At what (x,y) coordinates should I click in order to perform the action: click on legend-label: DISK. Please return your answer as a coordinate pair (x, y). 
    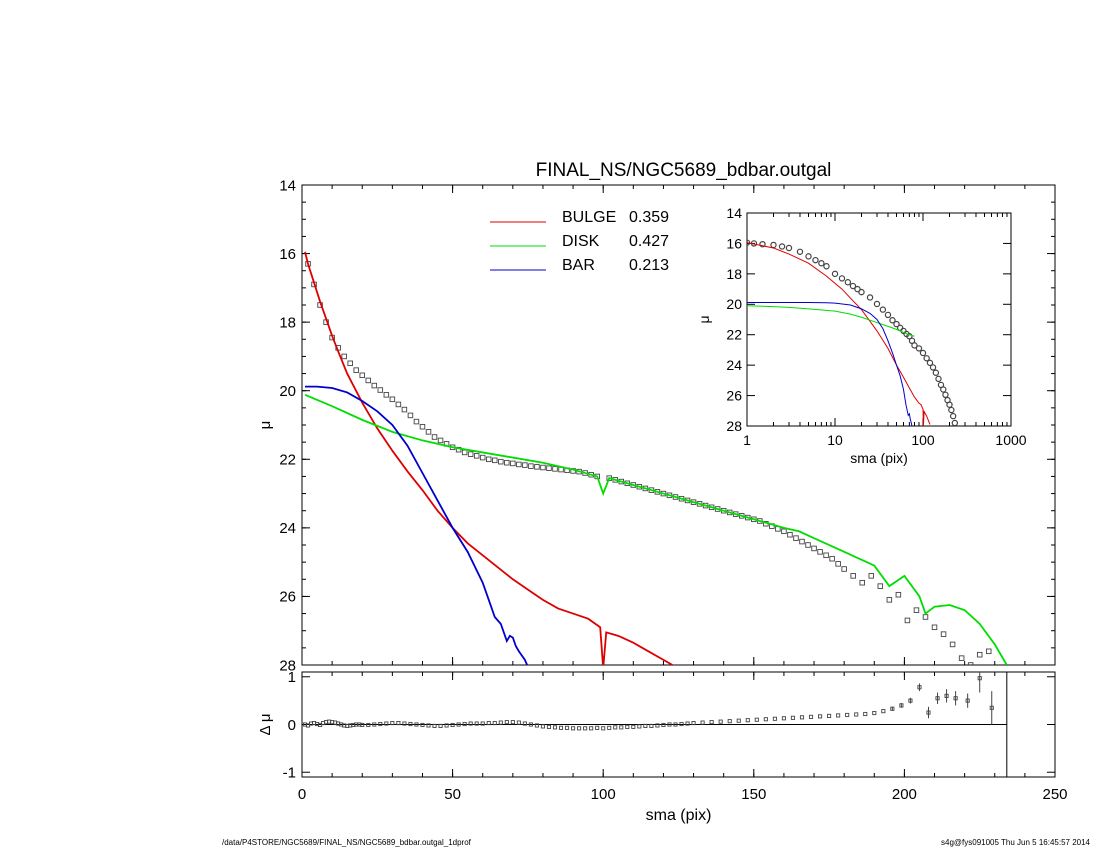
    Looking at the image, I should click on (581, 241).